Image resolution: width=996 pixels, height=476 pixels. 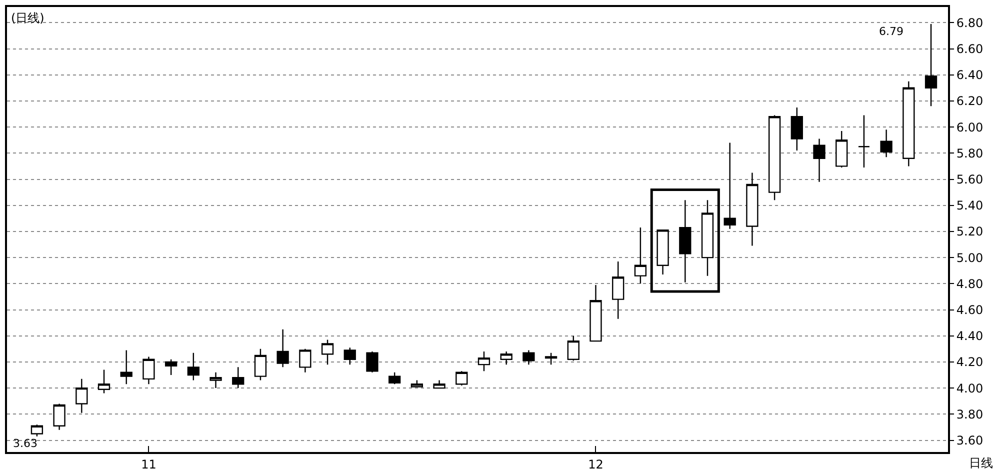 What do you see at coordinates (25, 443) in the screenshot?
I see `annotation: 3.63` at bounding box center [25, 443].